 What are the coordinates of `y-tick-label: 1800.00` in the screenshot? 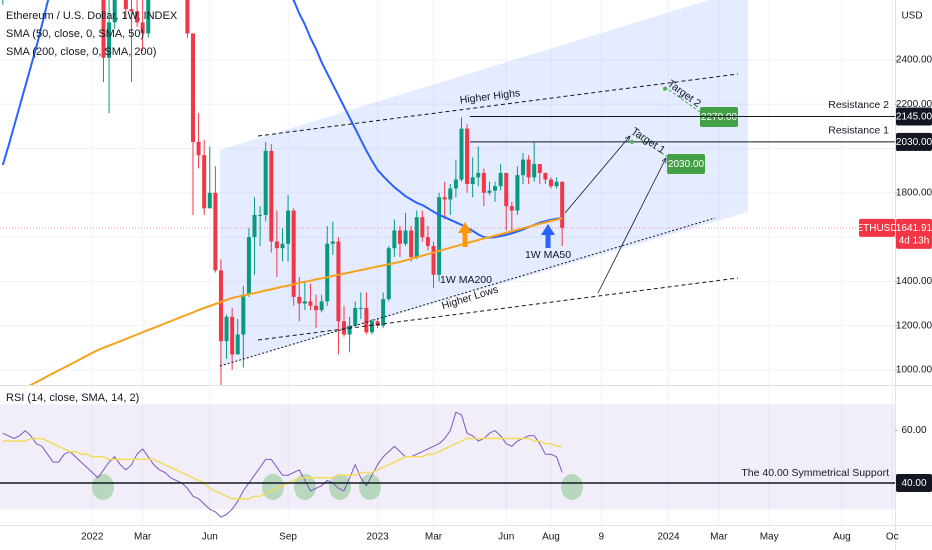 It's located at (914, 192).